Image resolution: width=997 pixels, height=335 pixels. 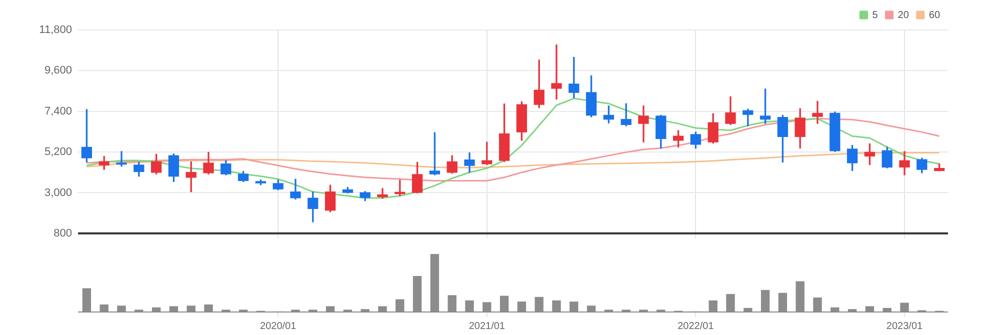 What do you see at coordinates (58, 111) in the screenshot?
I see `y-tick-label: 7,400` at bounding box center [58, 111].